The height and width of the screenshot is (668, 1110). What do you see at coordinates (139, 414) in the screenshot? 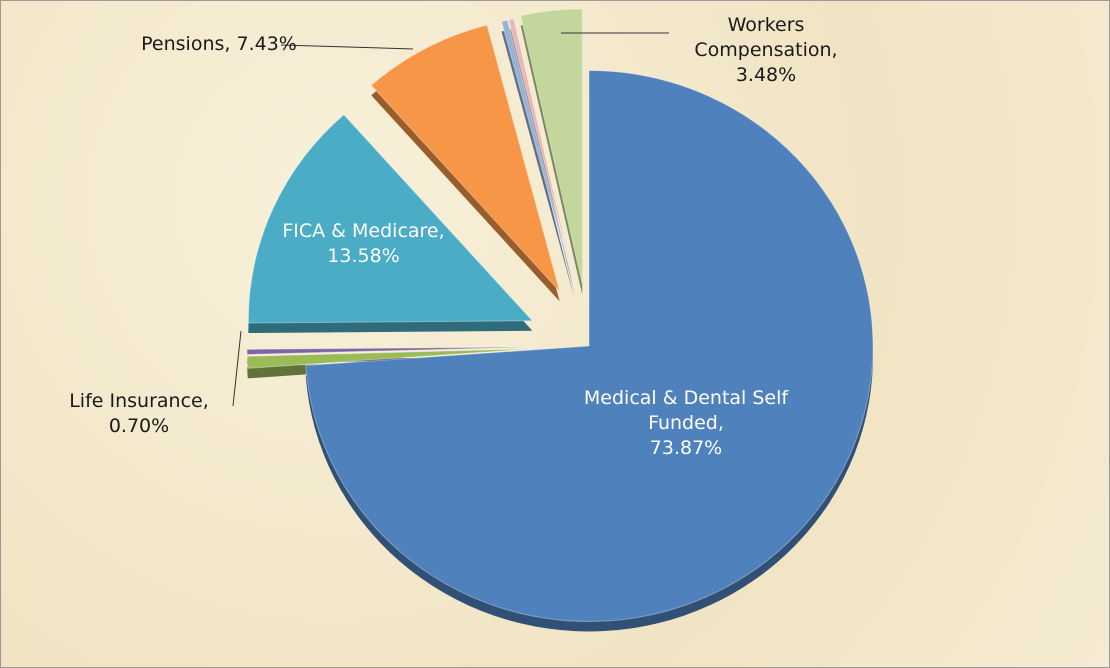
I see `data-label: Life Insurance, 0.70%` at bounding box center [139, 414].